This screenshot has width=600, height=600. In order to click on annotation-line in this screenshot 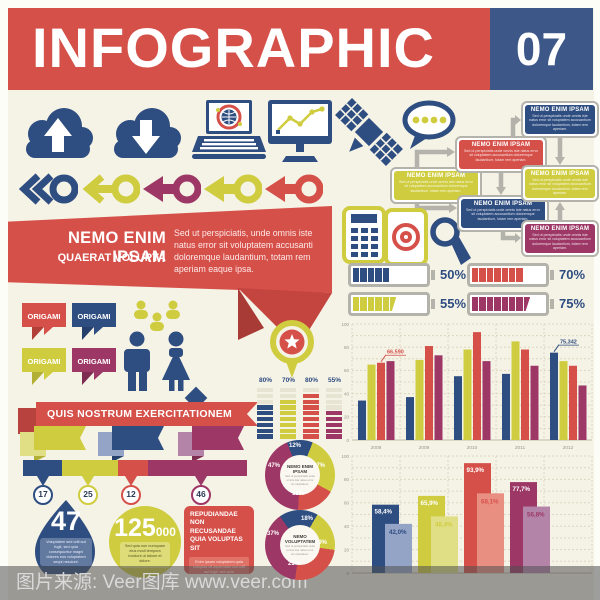, I will do `click(556, 348)`.